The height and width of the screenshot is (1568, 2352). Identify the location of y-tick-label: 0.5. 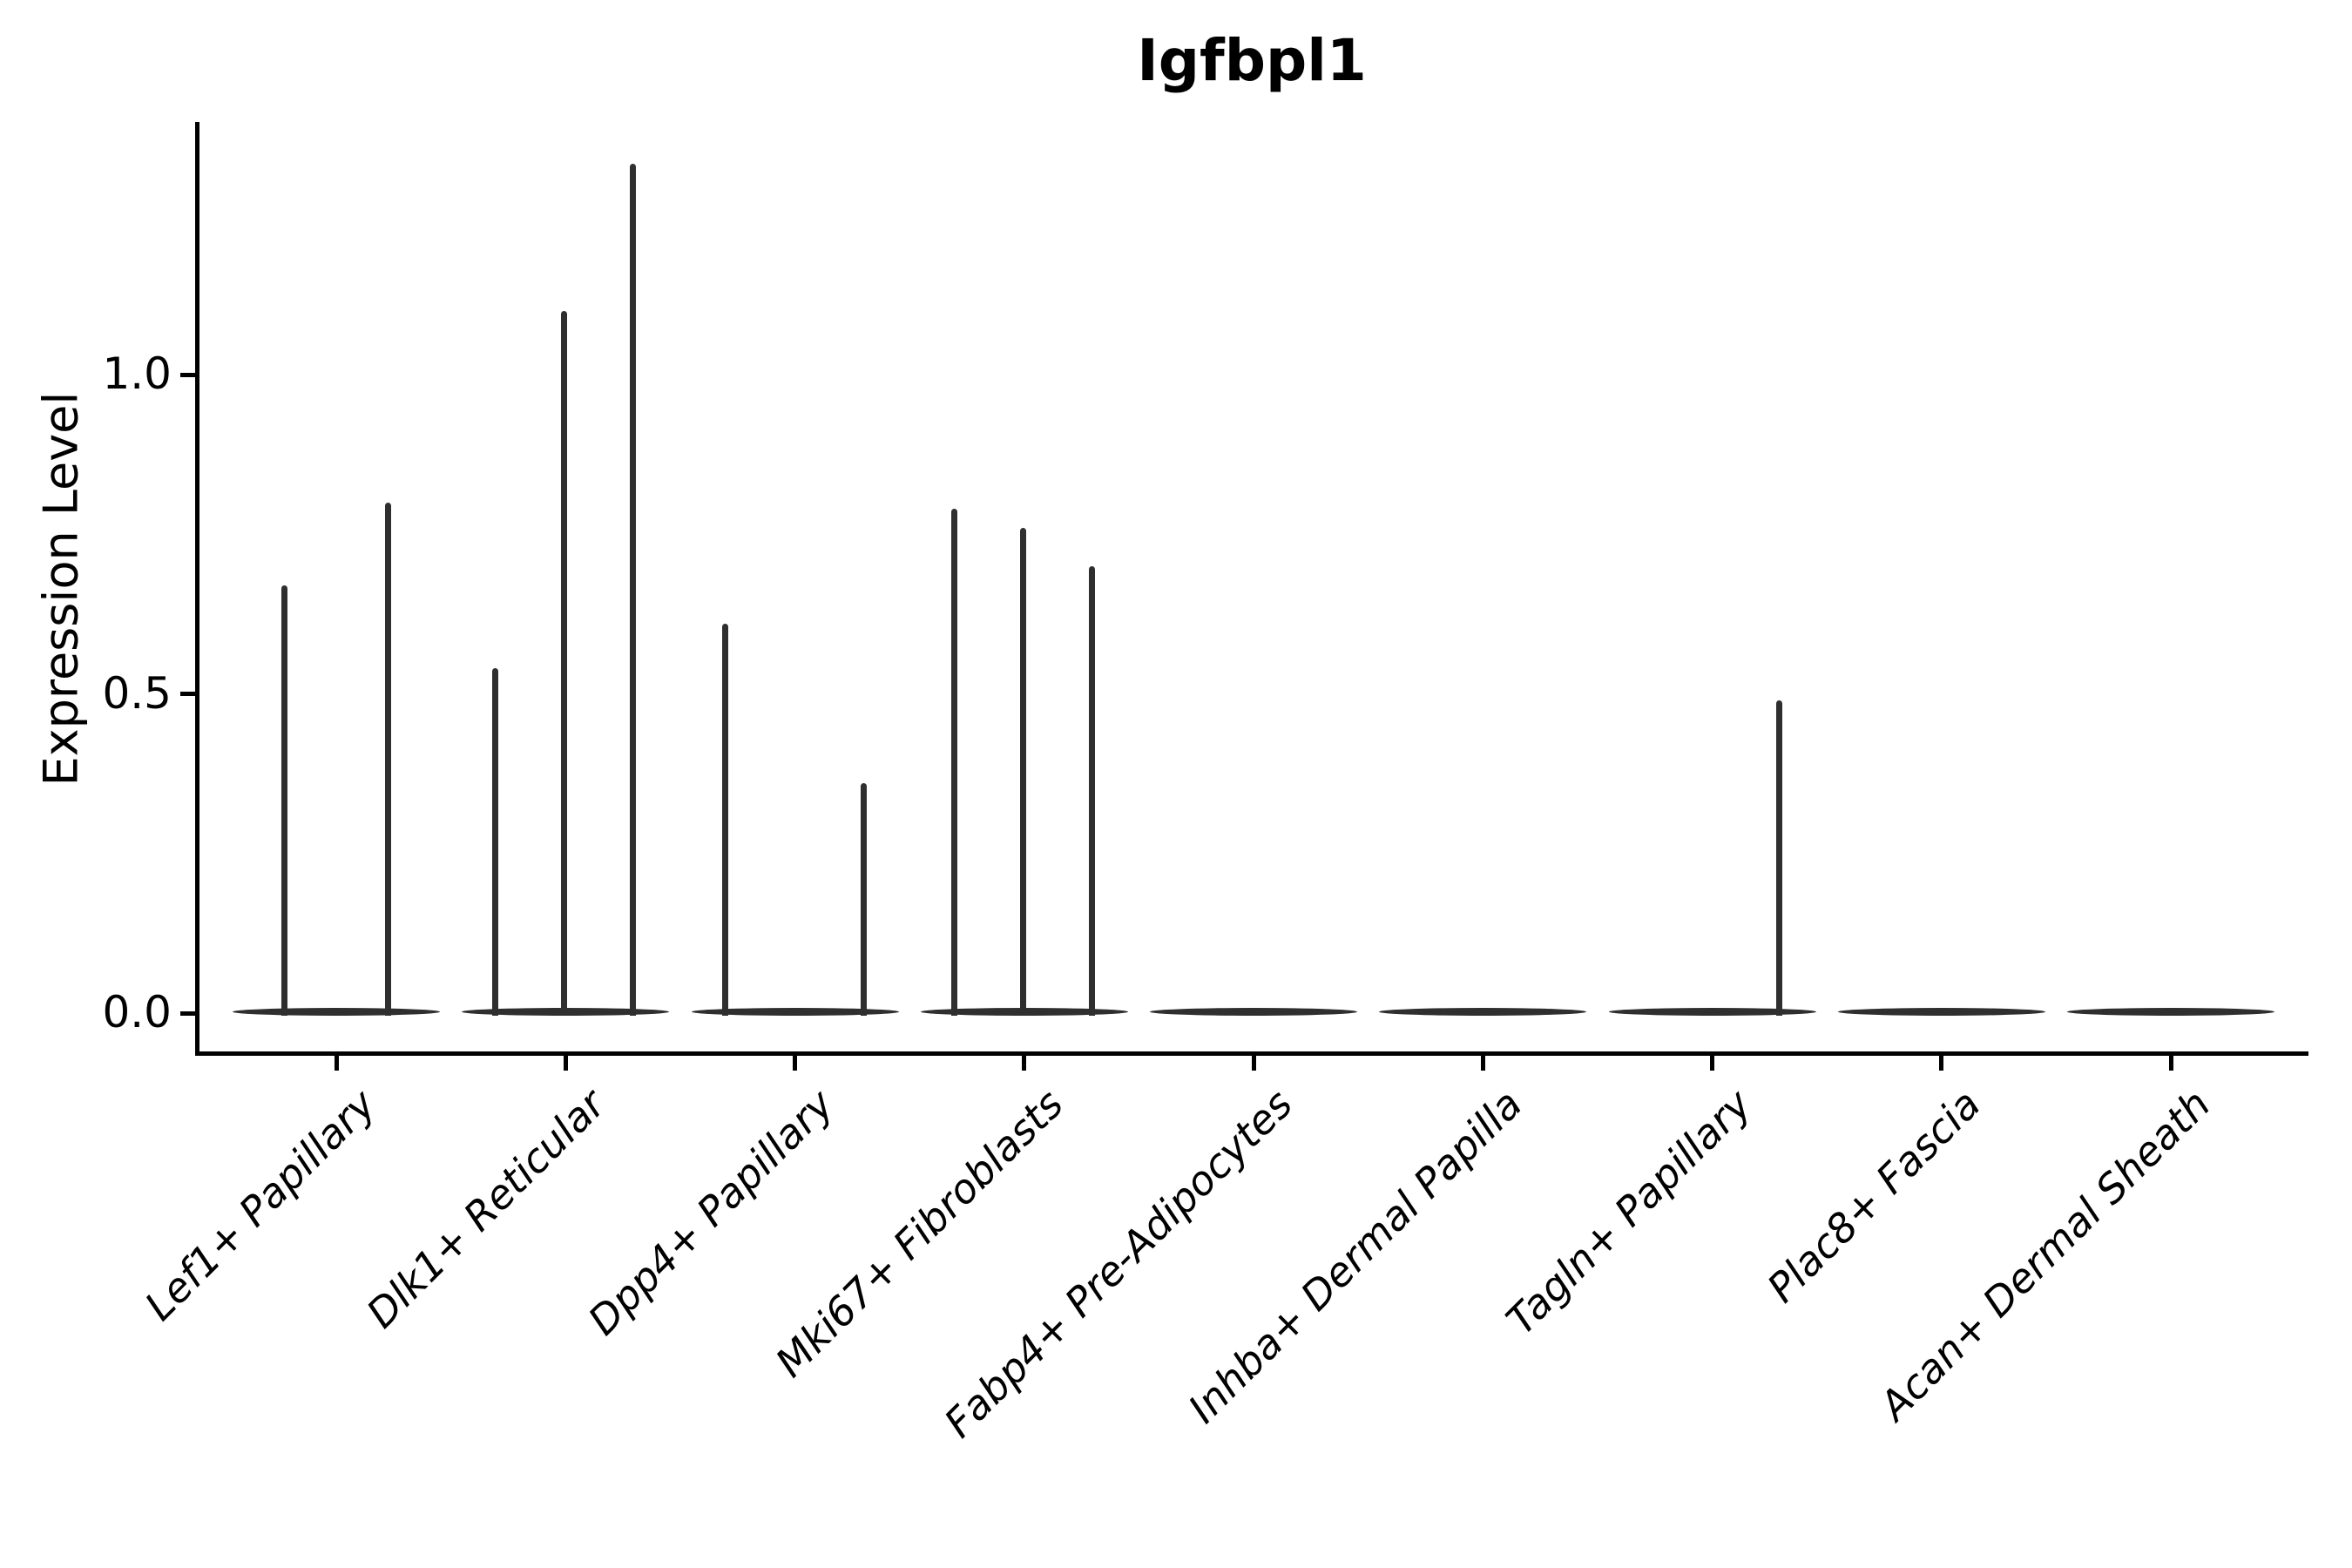
(137, 693).